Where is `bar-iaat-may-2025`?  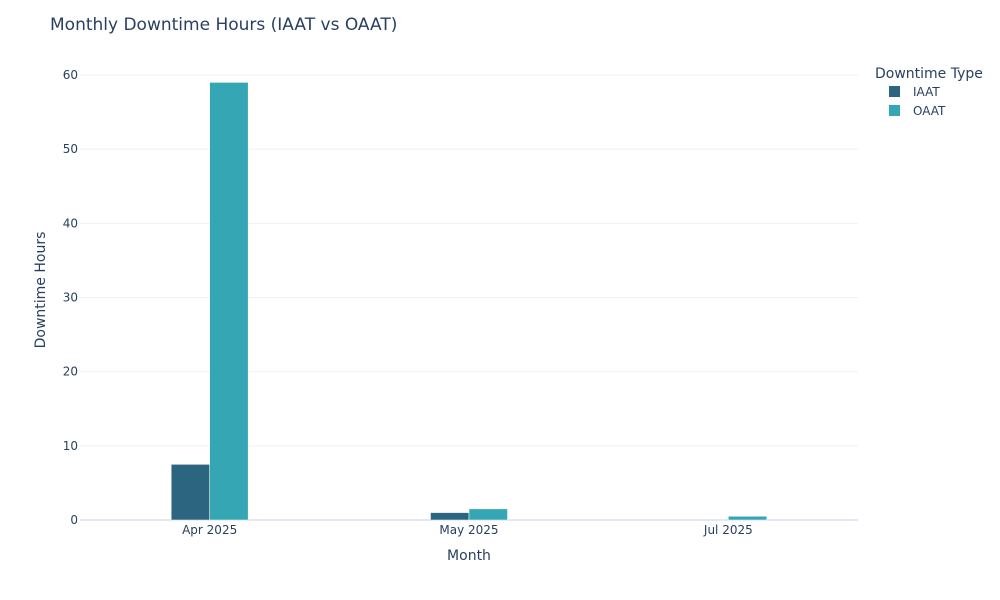
bar-iaat-may-2025 is located at coordinates (450, 516).